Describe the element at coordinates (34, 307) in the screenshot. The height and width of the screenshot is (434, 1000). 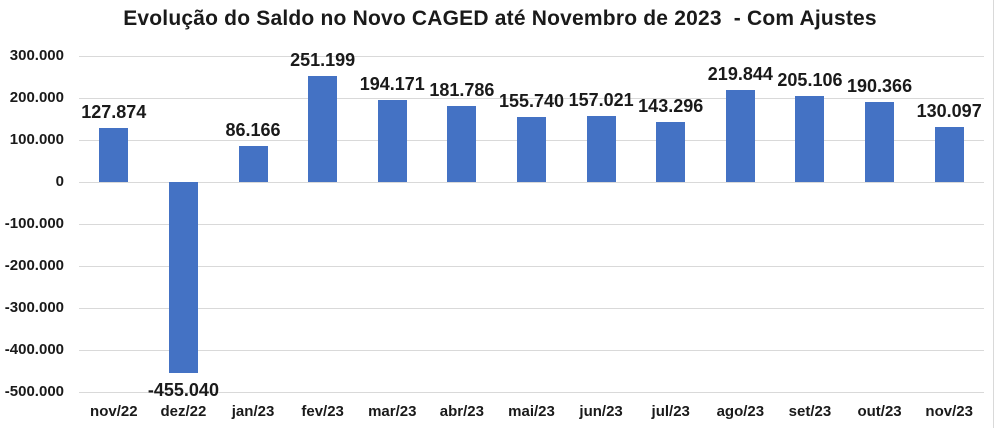
I see `y-axis-tick-label: -300.000` at that location.